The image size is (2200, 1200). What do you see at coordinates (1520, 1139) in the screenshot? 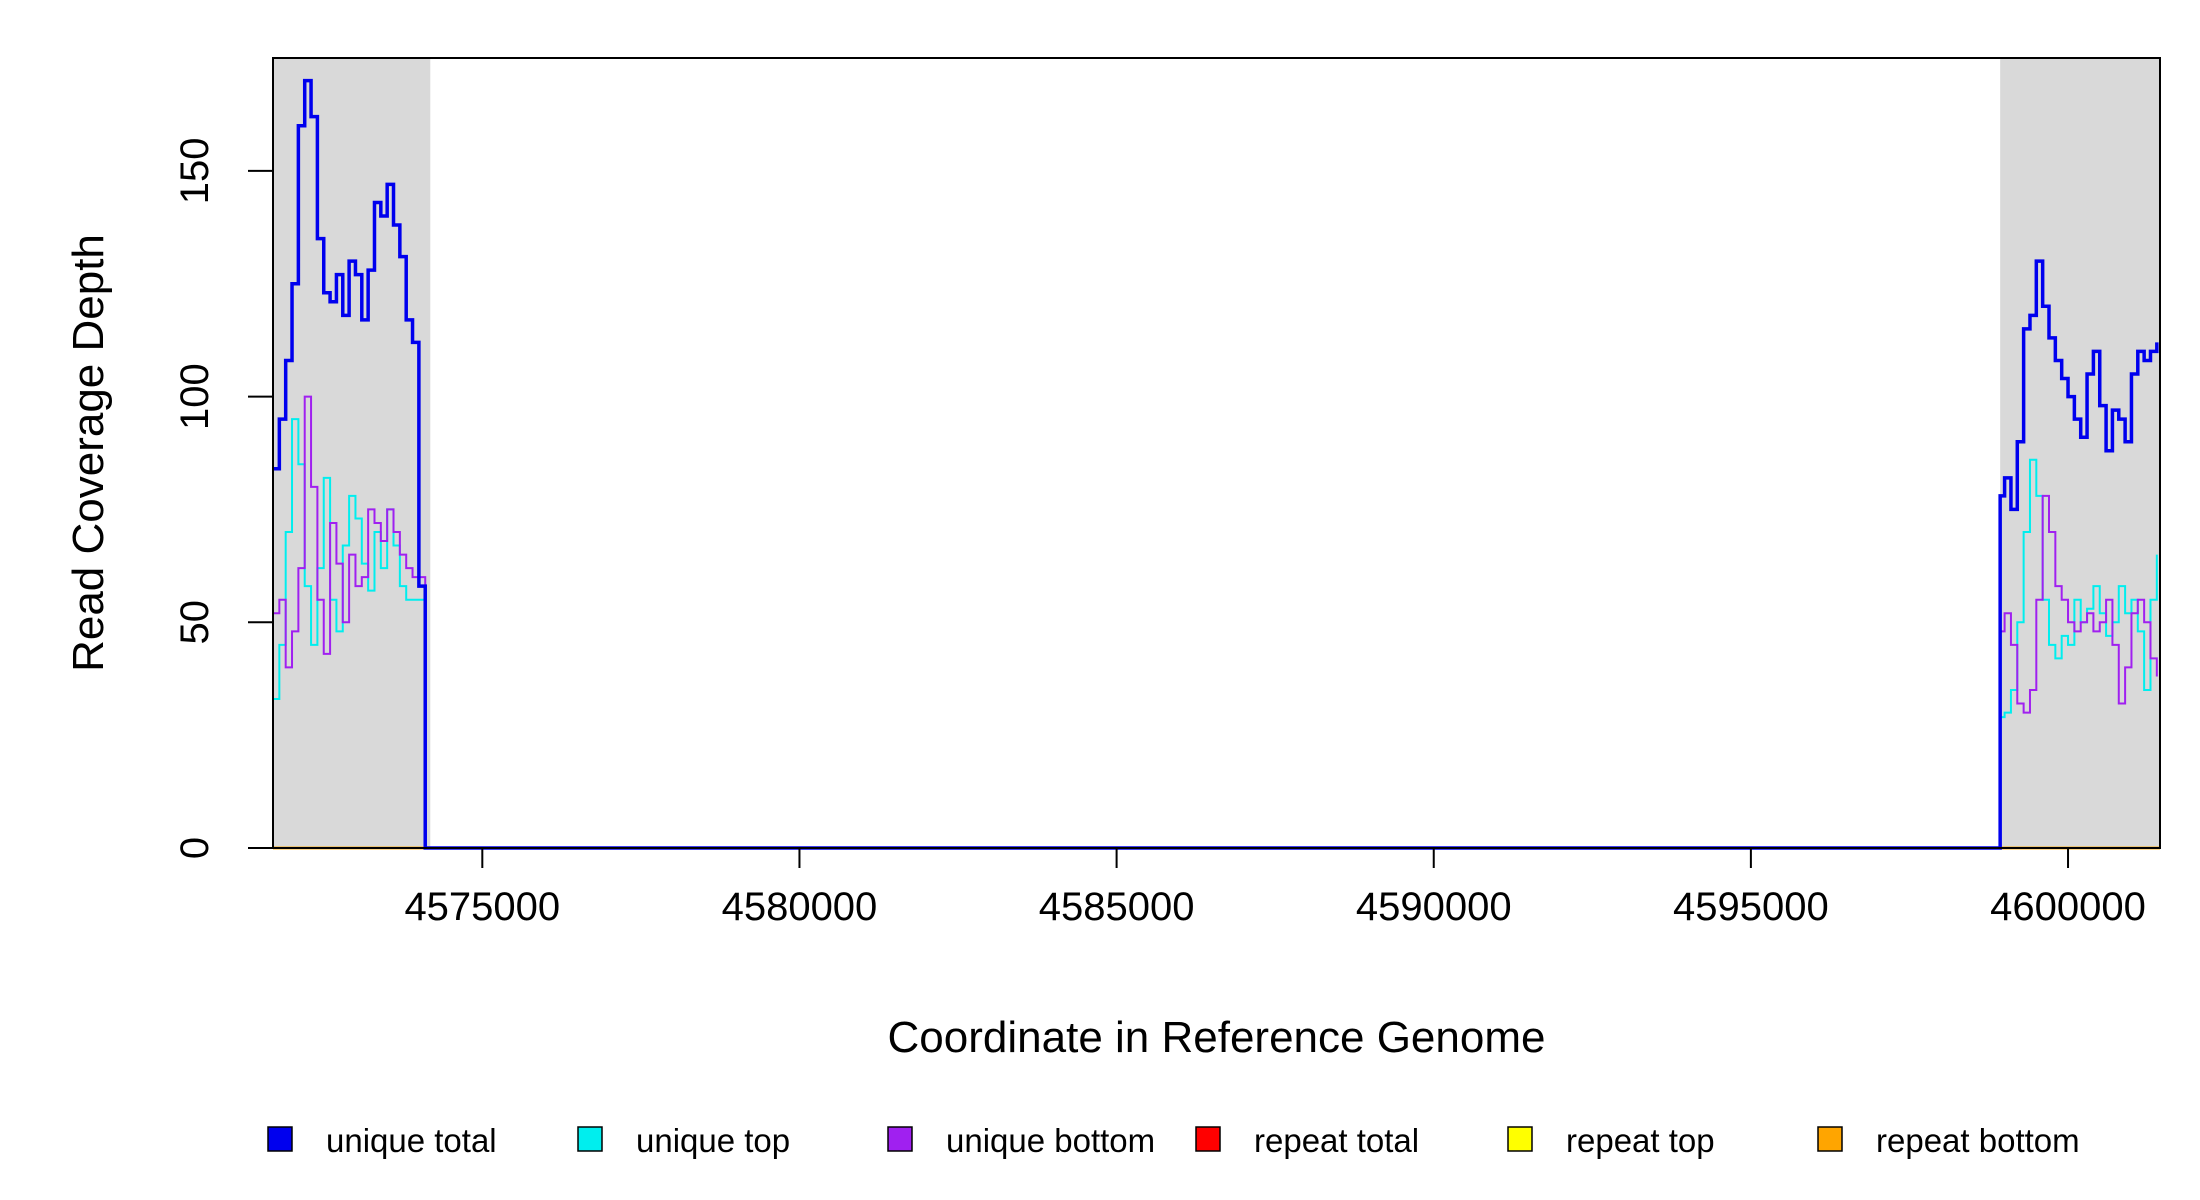
I see `legend-swatch-repeat-top` at bounding box center [1520, 1139].